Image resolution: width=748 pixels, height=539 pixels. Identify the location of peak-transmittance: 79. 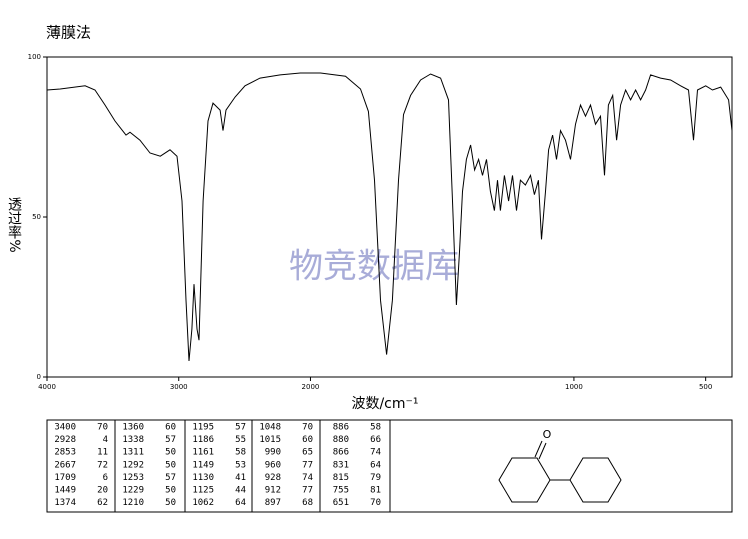
(375, 478).